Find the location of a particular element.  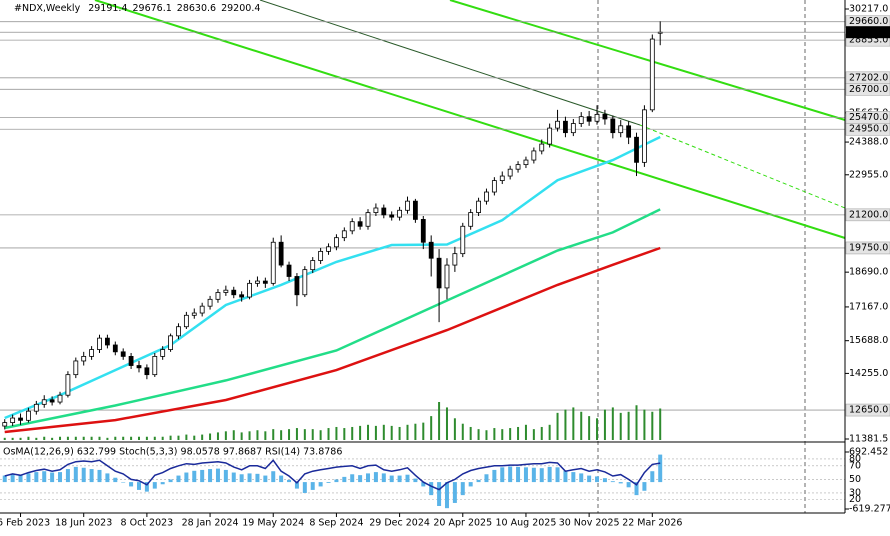

chart-title: #NDX,Weekly is located at coordinates (47, 8).